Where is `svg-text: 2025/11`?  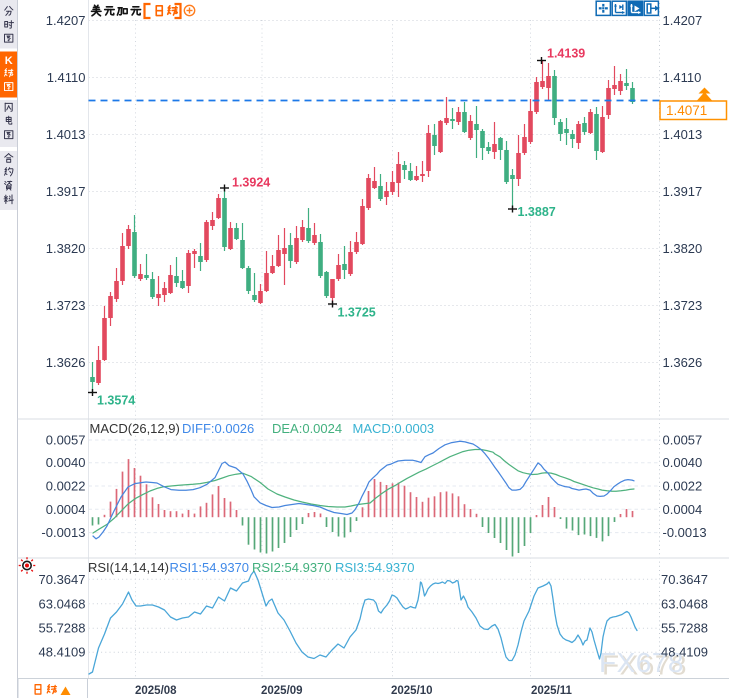 svg-text: 2025/11 is located at coordinates (552, 691).